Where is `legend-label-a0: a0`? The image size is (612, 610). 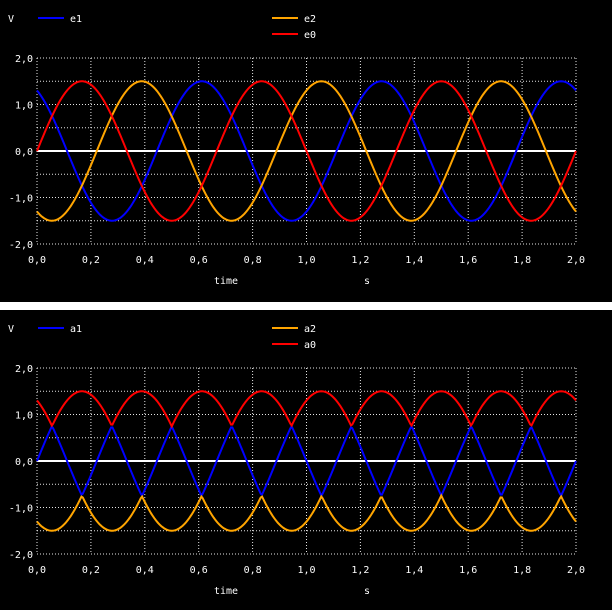
legend-label-a0: a0 is located at coordinates (310, 345).